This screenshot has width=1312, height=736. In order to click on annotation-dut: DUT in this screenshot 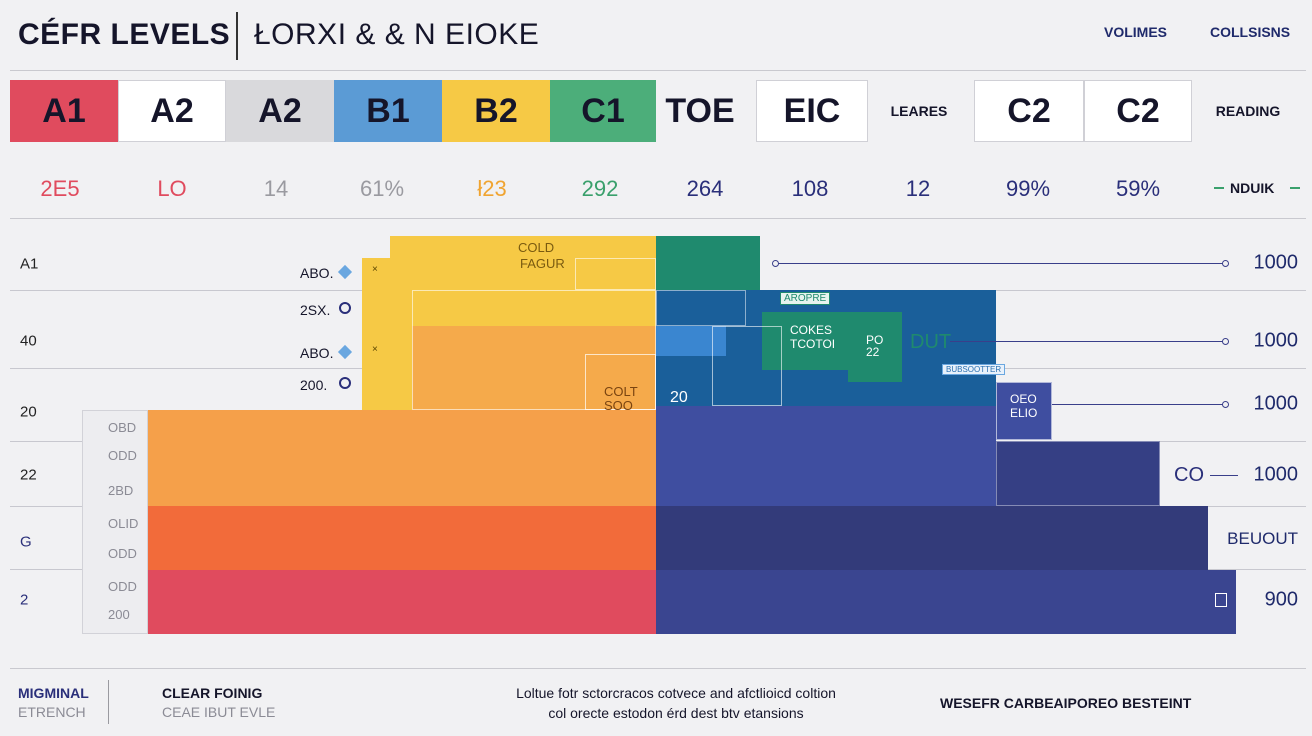, I will do `click(931, 342)`.